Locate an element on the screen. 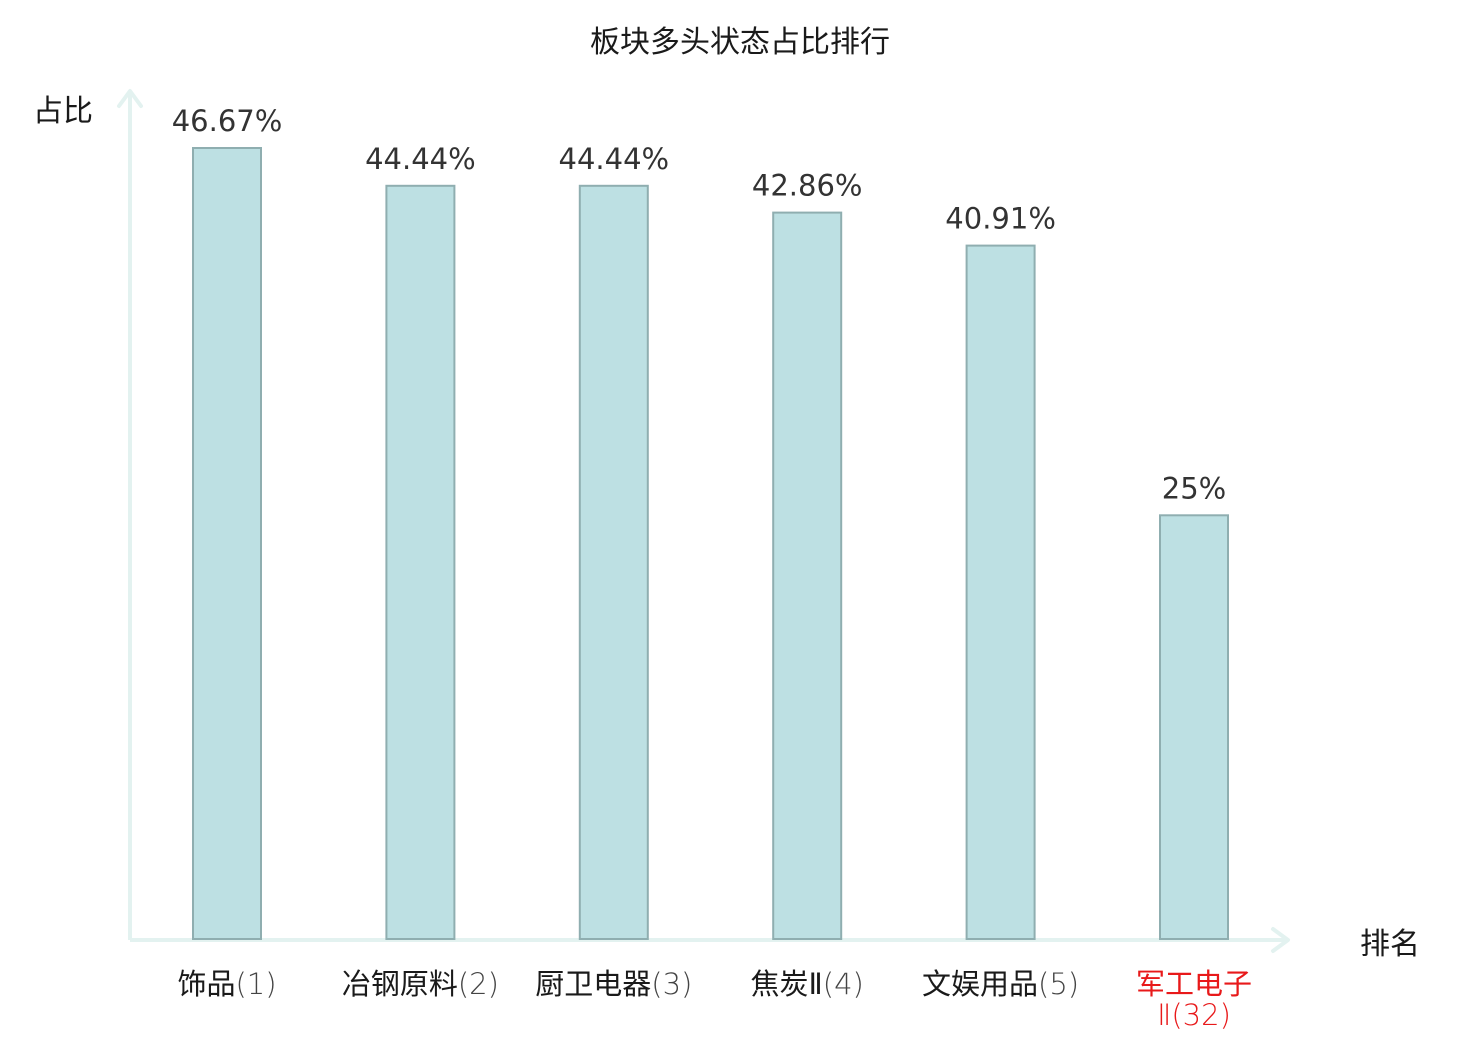 Image resolution: width=1480 pixels, height=1040 pixels. category-label-3: 厨卫电器 is located at coordinates (593, 984).